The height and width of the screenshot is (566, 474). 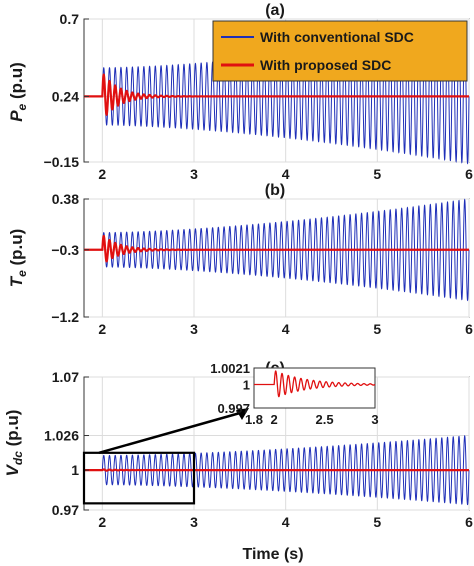 I want to click on zoom-arrow-head, so click(x=242, y=414).